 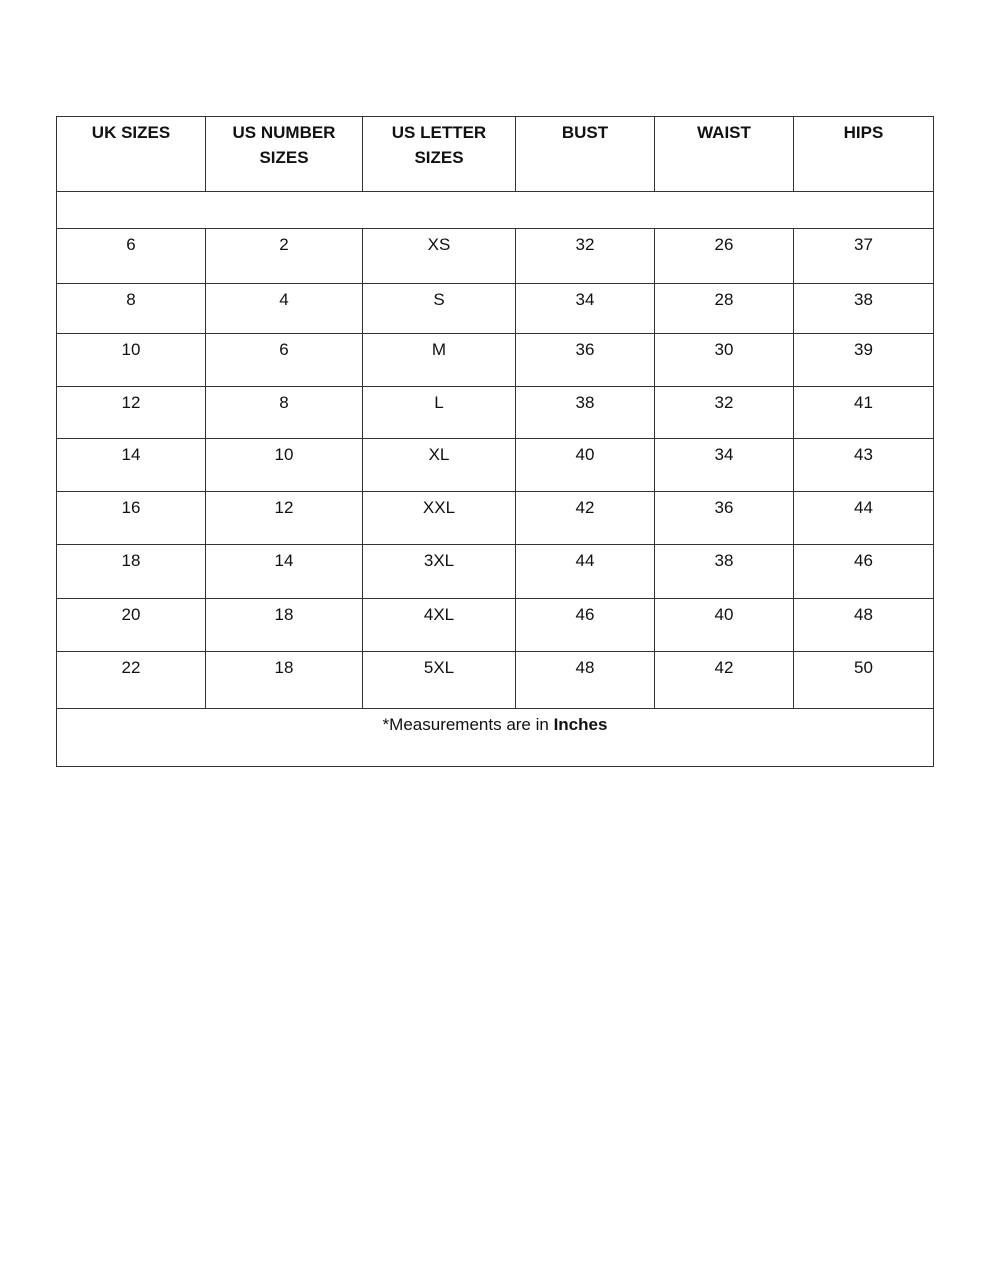 I want to click on note-text: *Measurements are in, so click(x=468, y=724).